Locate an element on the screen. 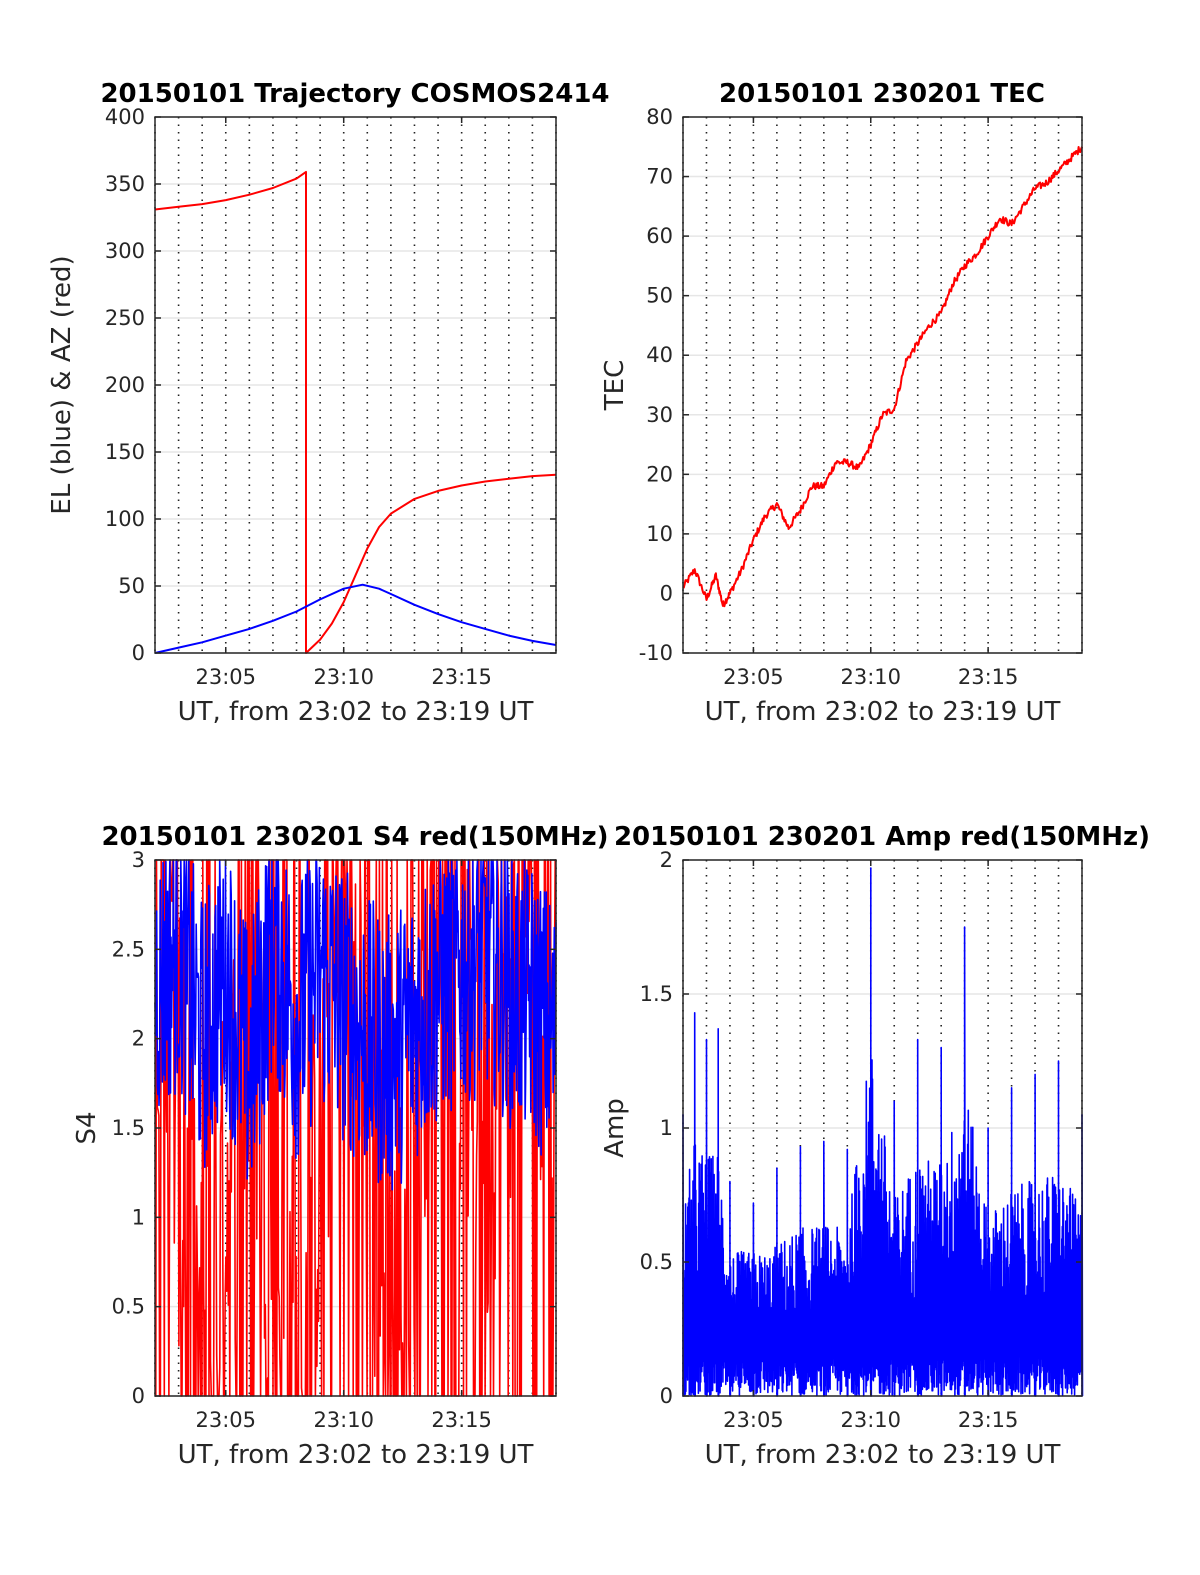 The height and width of the screenshot is (1575, 1200). y-tick-label: 300 is located at coordinates (125, 251).